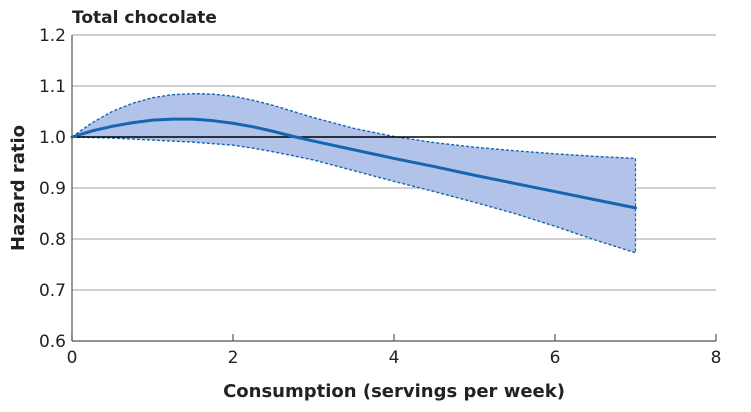 This screenshot has width=751, height=412. I want to click on x-tick-label: 4, so click(394, 358).